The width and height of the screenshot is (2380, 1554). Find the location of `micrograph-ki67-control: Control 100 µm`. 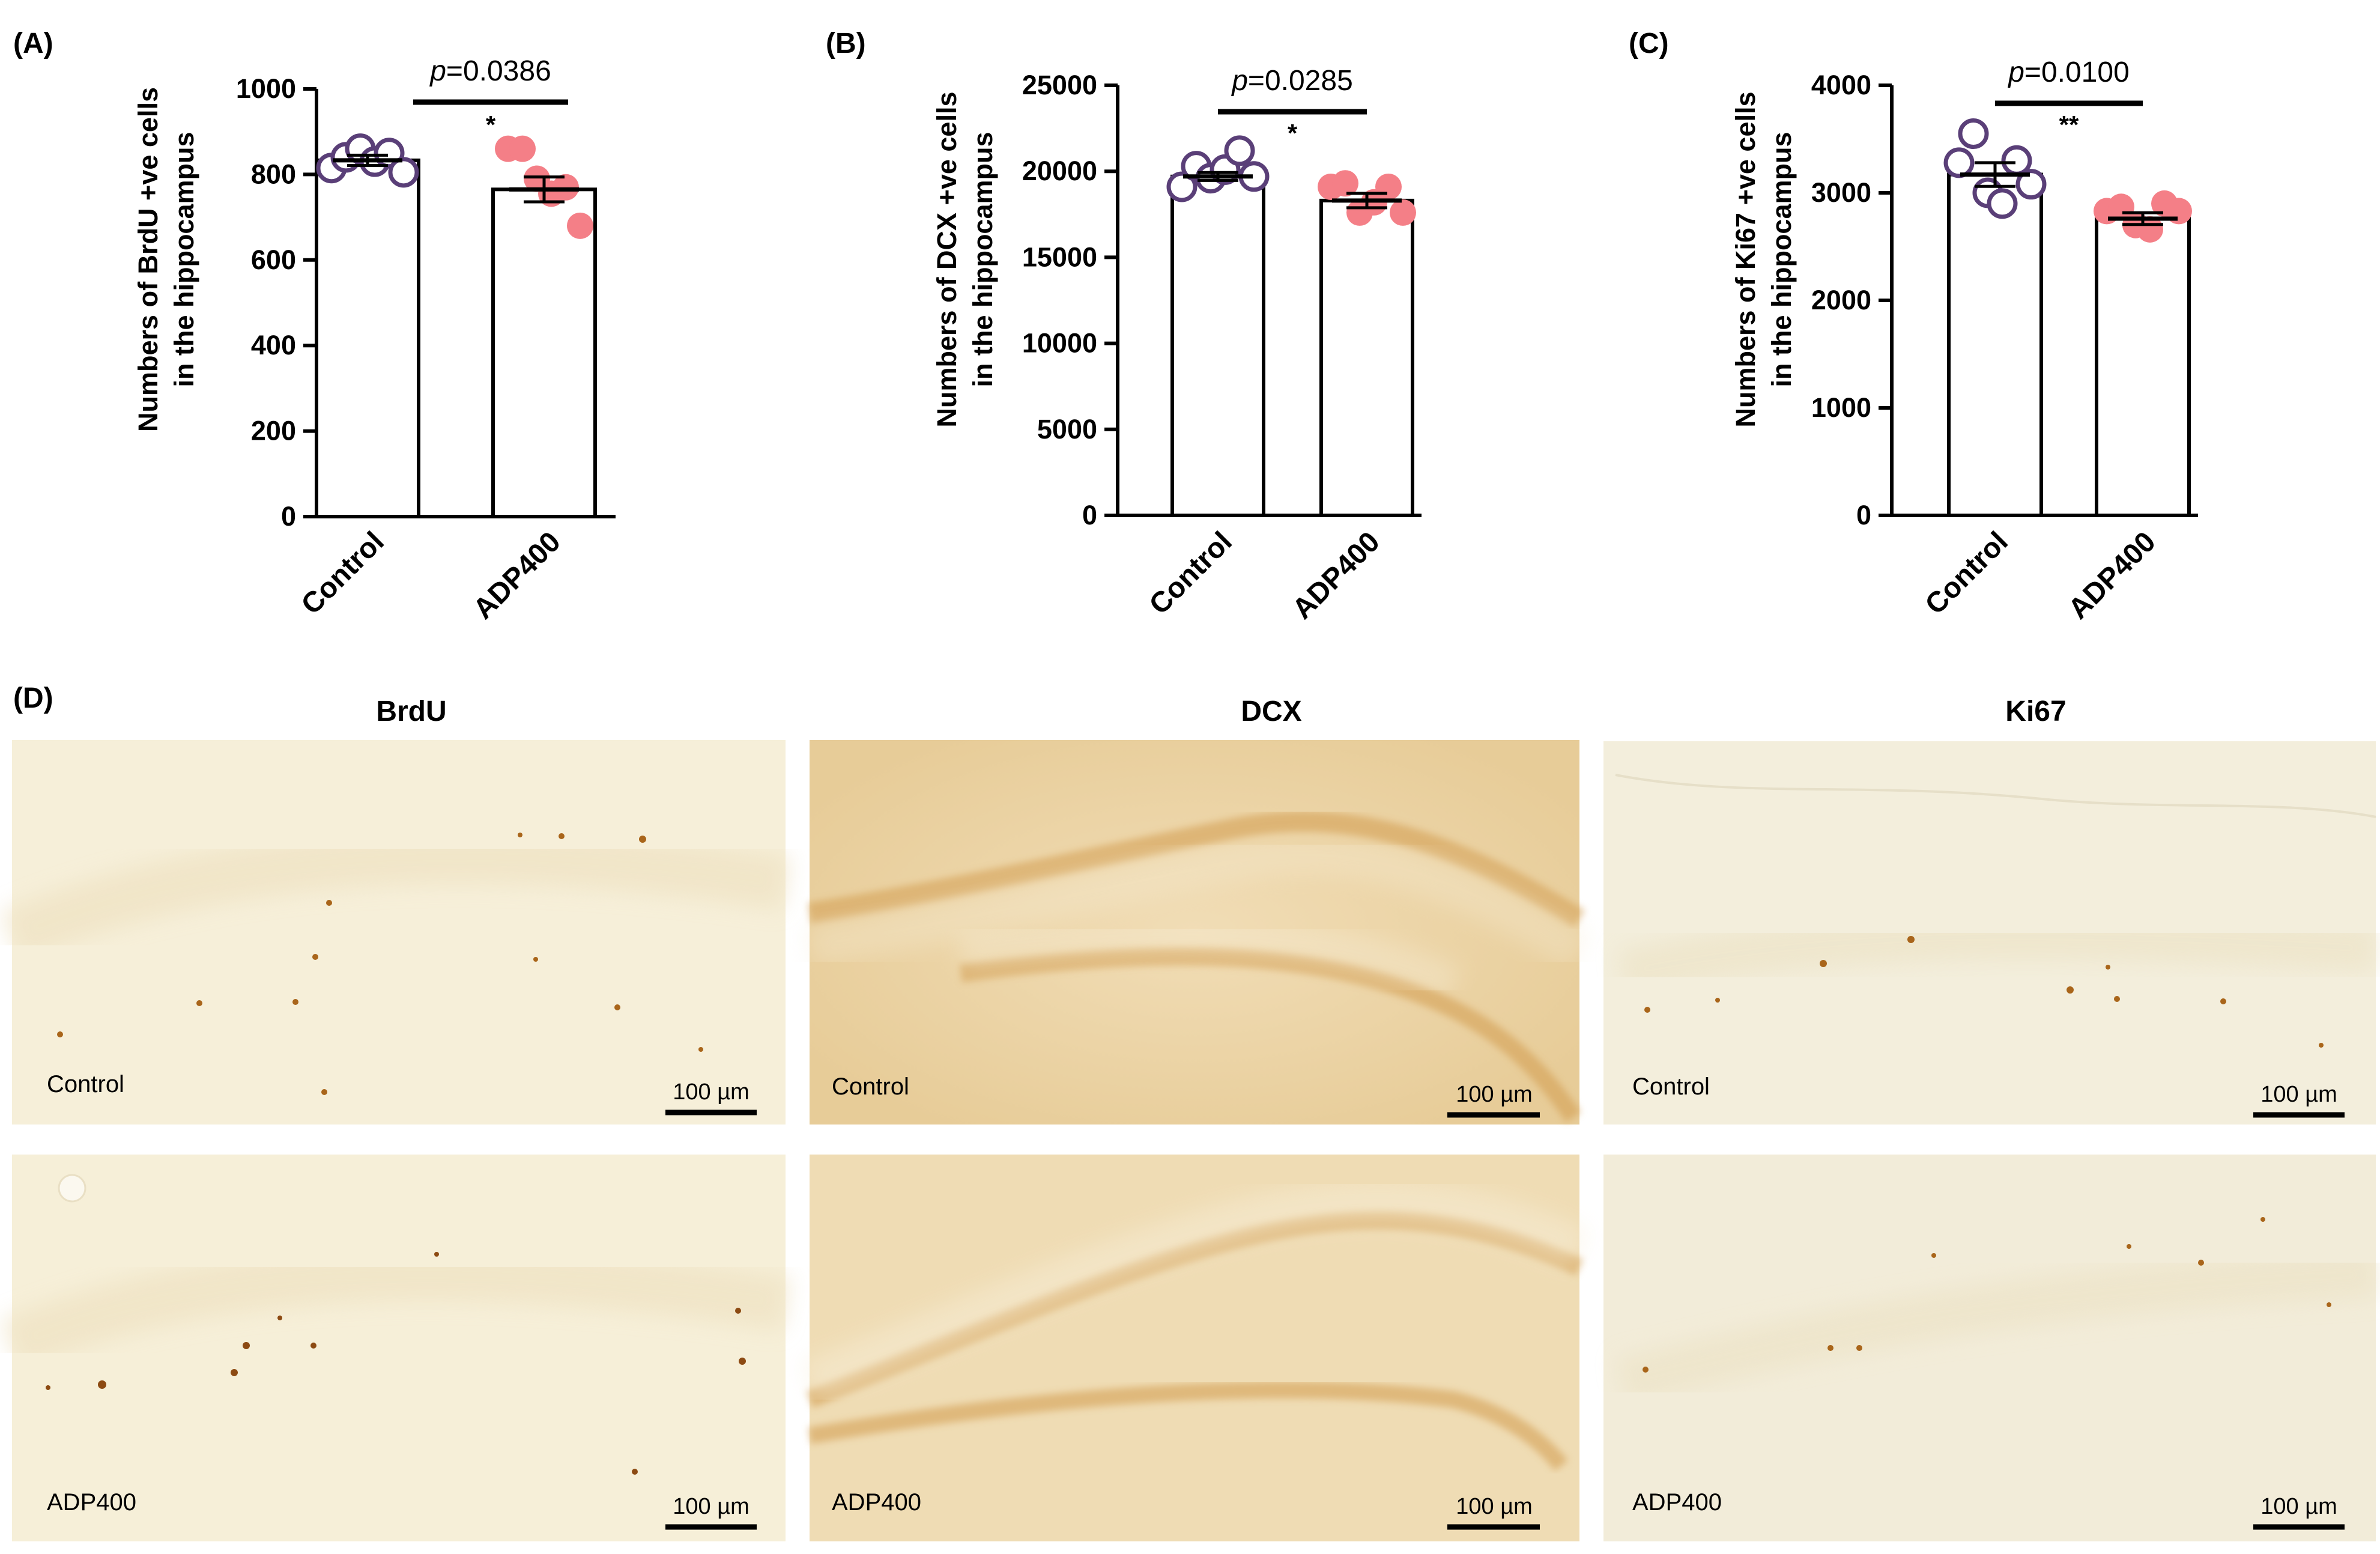

micrograph-ki67-control: Control 100 µm is located at coordinates (1990, 933).